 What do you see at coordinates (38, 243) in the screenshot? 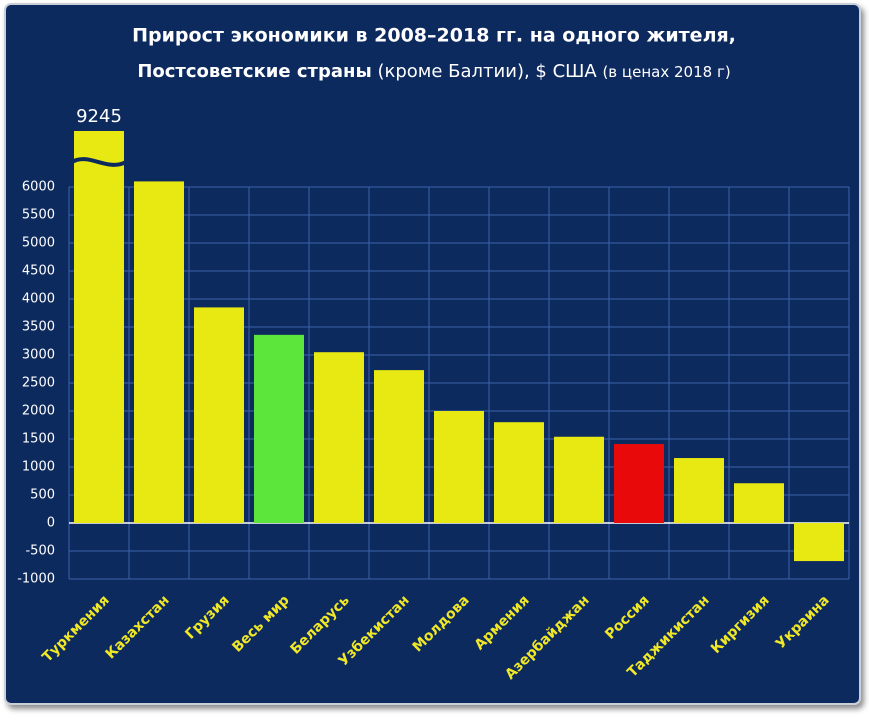
I see `y-tick-label: 5000` at bounding box center [38, 243].